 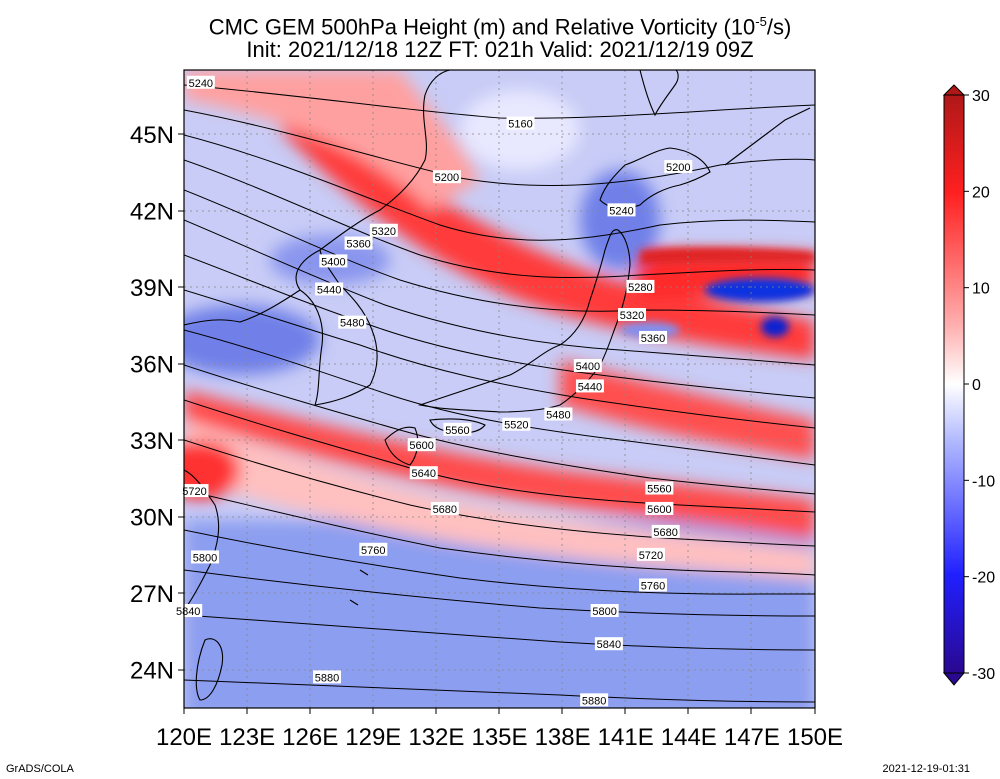 I want to click on contour-label: 5160, so click(x=520, y=123).